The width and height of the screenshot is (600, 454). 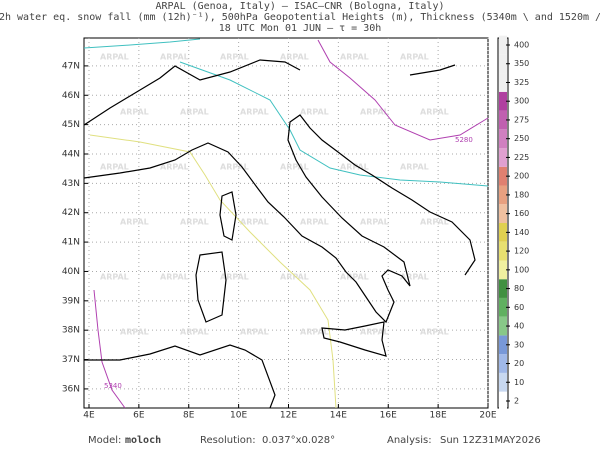 I want to click on footer-label: Resolution:, so click(x=228, y=440).